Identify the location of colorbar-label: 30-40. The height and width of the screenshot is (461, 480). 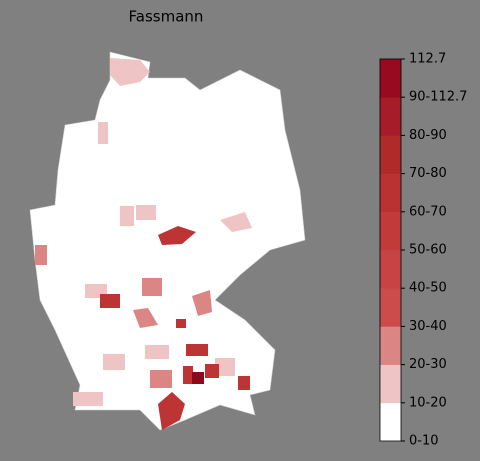
(428, 326).